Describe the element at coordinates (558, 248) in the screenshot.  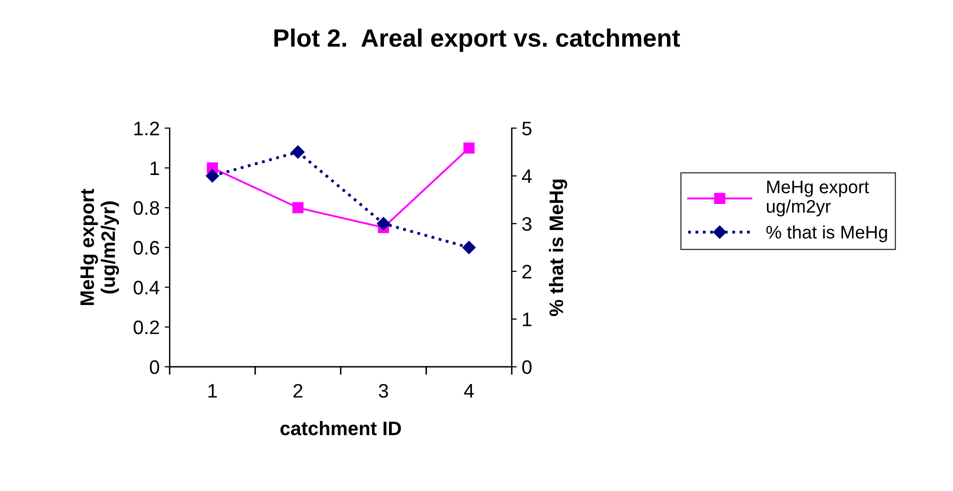
I see `y2-axis-title: % that is MeHg` at that location.